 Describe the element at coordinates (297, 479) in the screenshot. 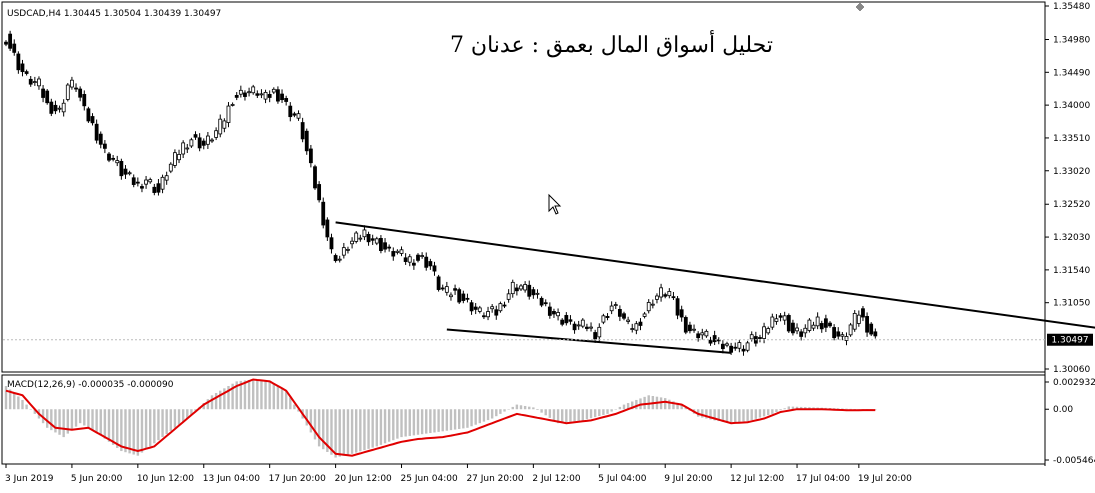

I see `time-tick-label: 17 Jun 20:00` at that location.